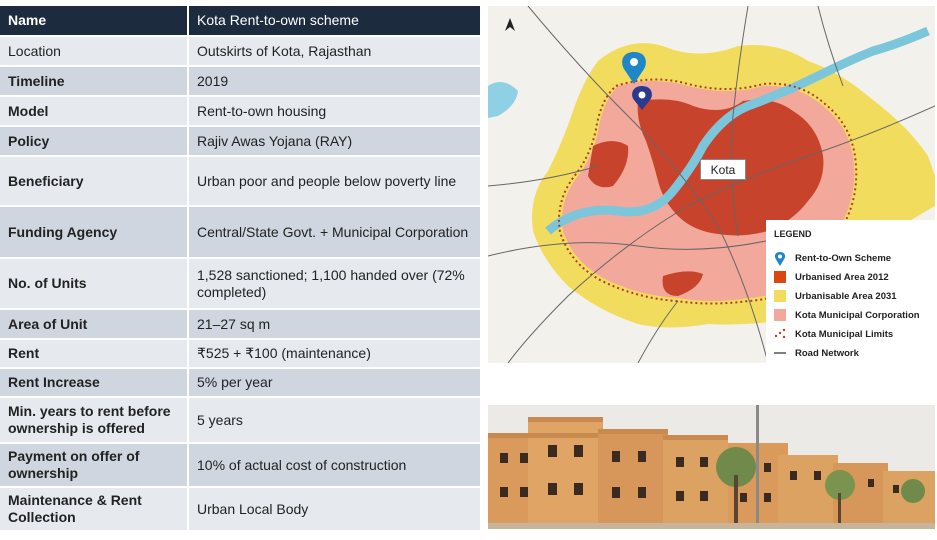  What do you see at coordinates (711, 526) in the screenshot?
I see `ground` at bounding box center [711, 526].